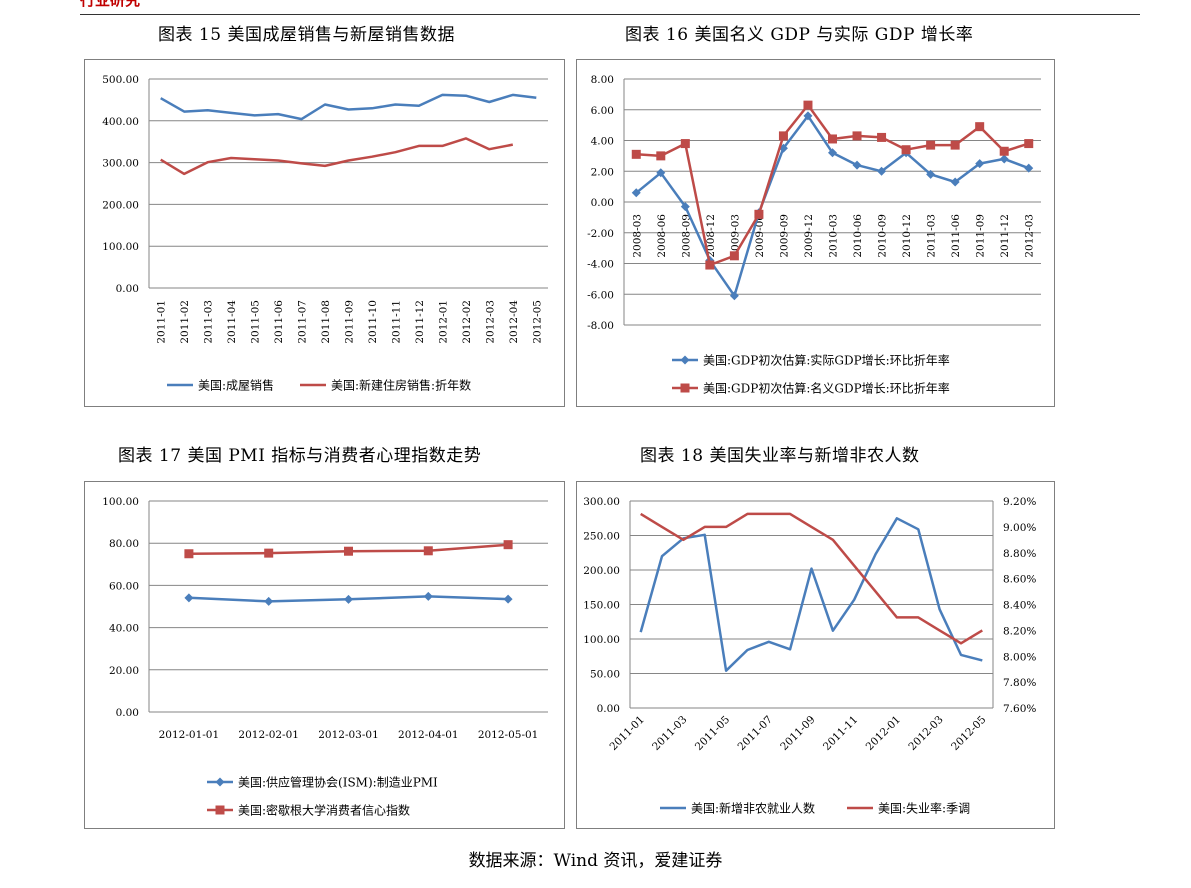 The height and width of the screenshot is (888, 1191). What do you see at coordinates (185, 322) in the screenshot?
I see `x-tick-label: 2011-02` at bounding box center [185, 322].